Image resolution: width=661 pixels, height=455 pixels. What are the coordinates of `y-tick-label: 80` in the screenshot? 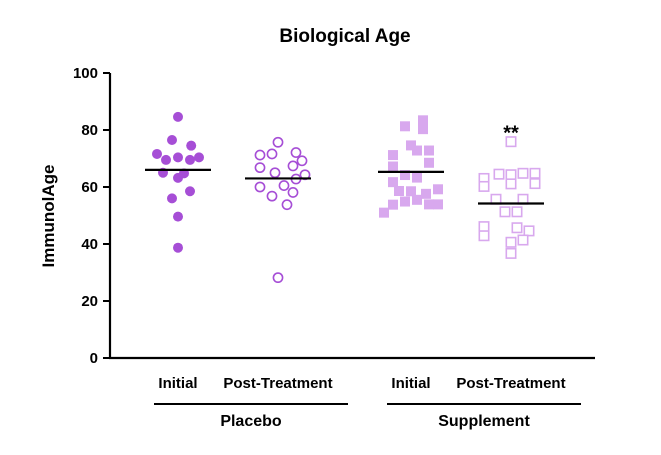 It's located at (89, 130).